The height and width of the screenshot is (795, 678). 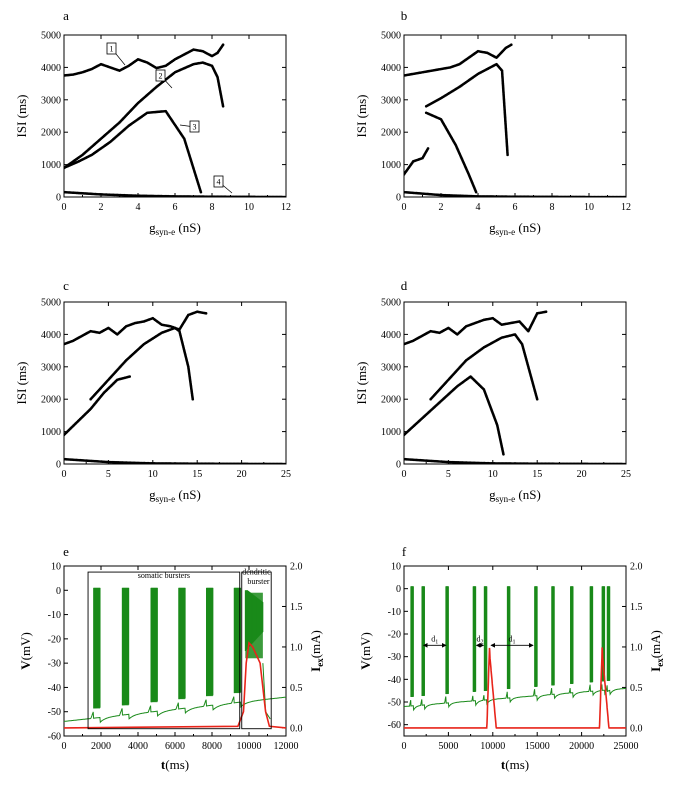 I want to click on current-trace, so click(x=515, y=688).